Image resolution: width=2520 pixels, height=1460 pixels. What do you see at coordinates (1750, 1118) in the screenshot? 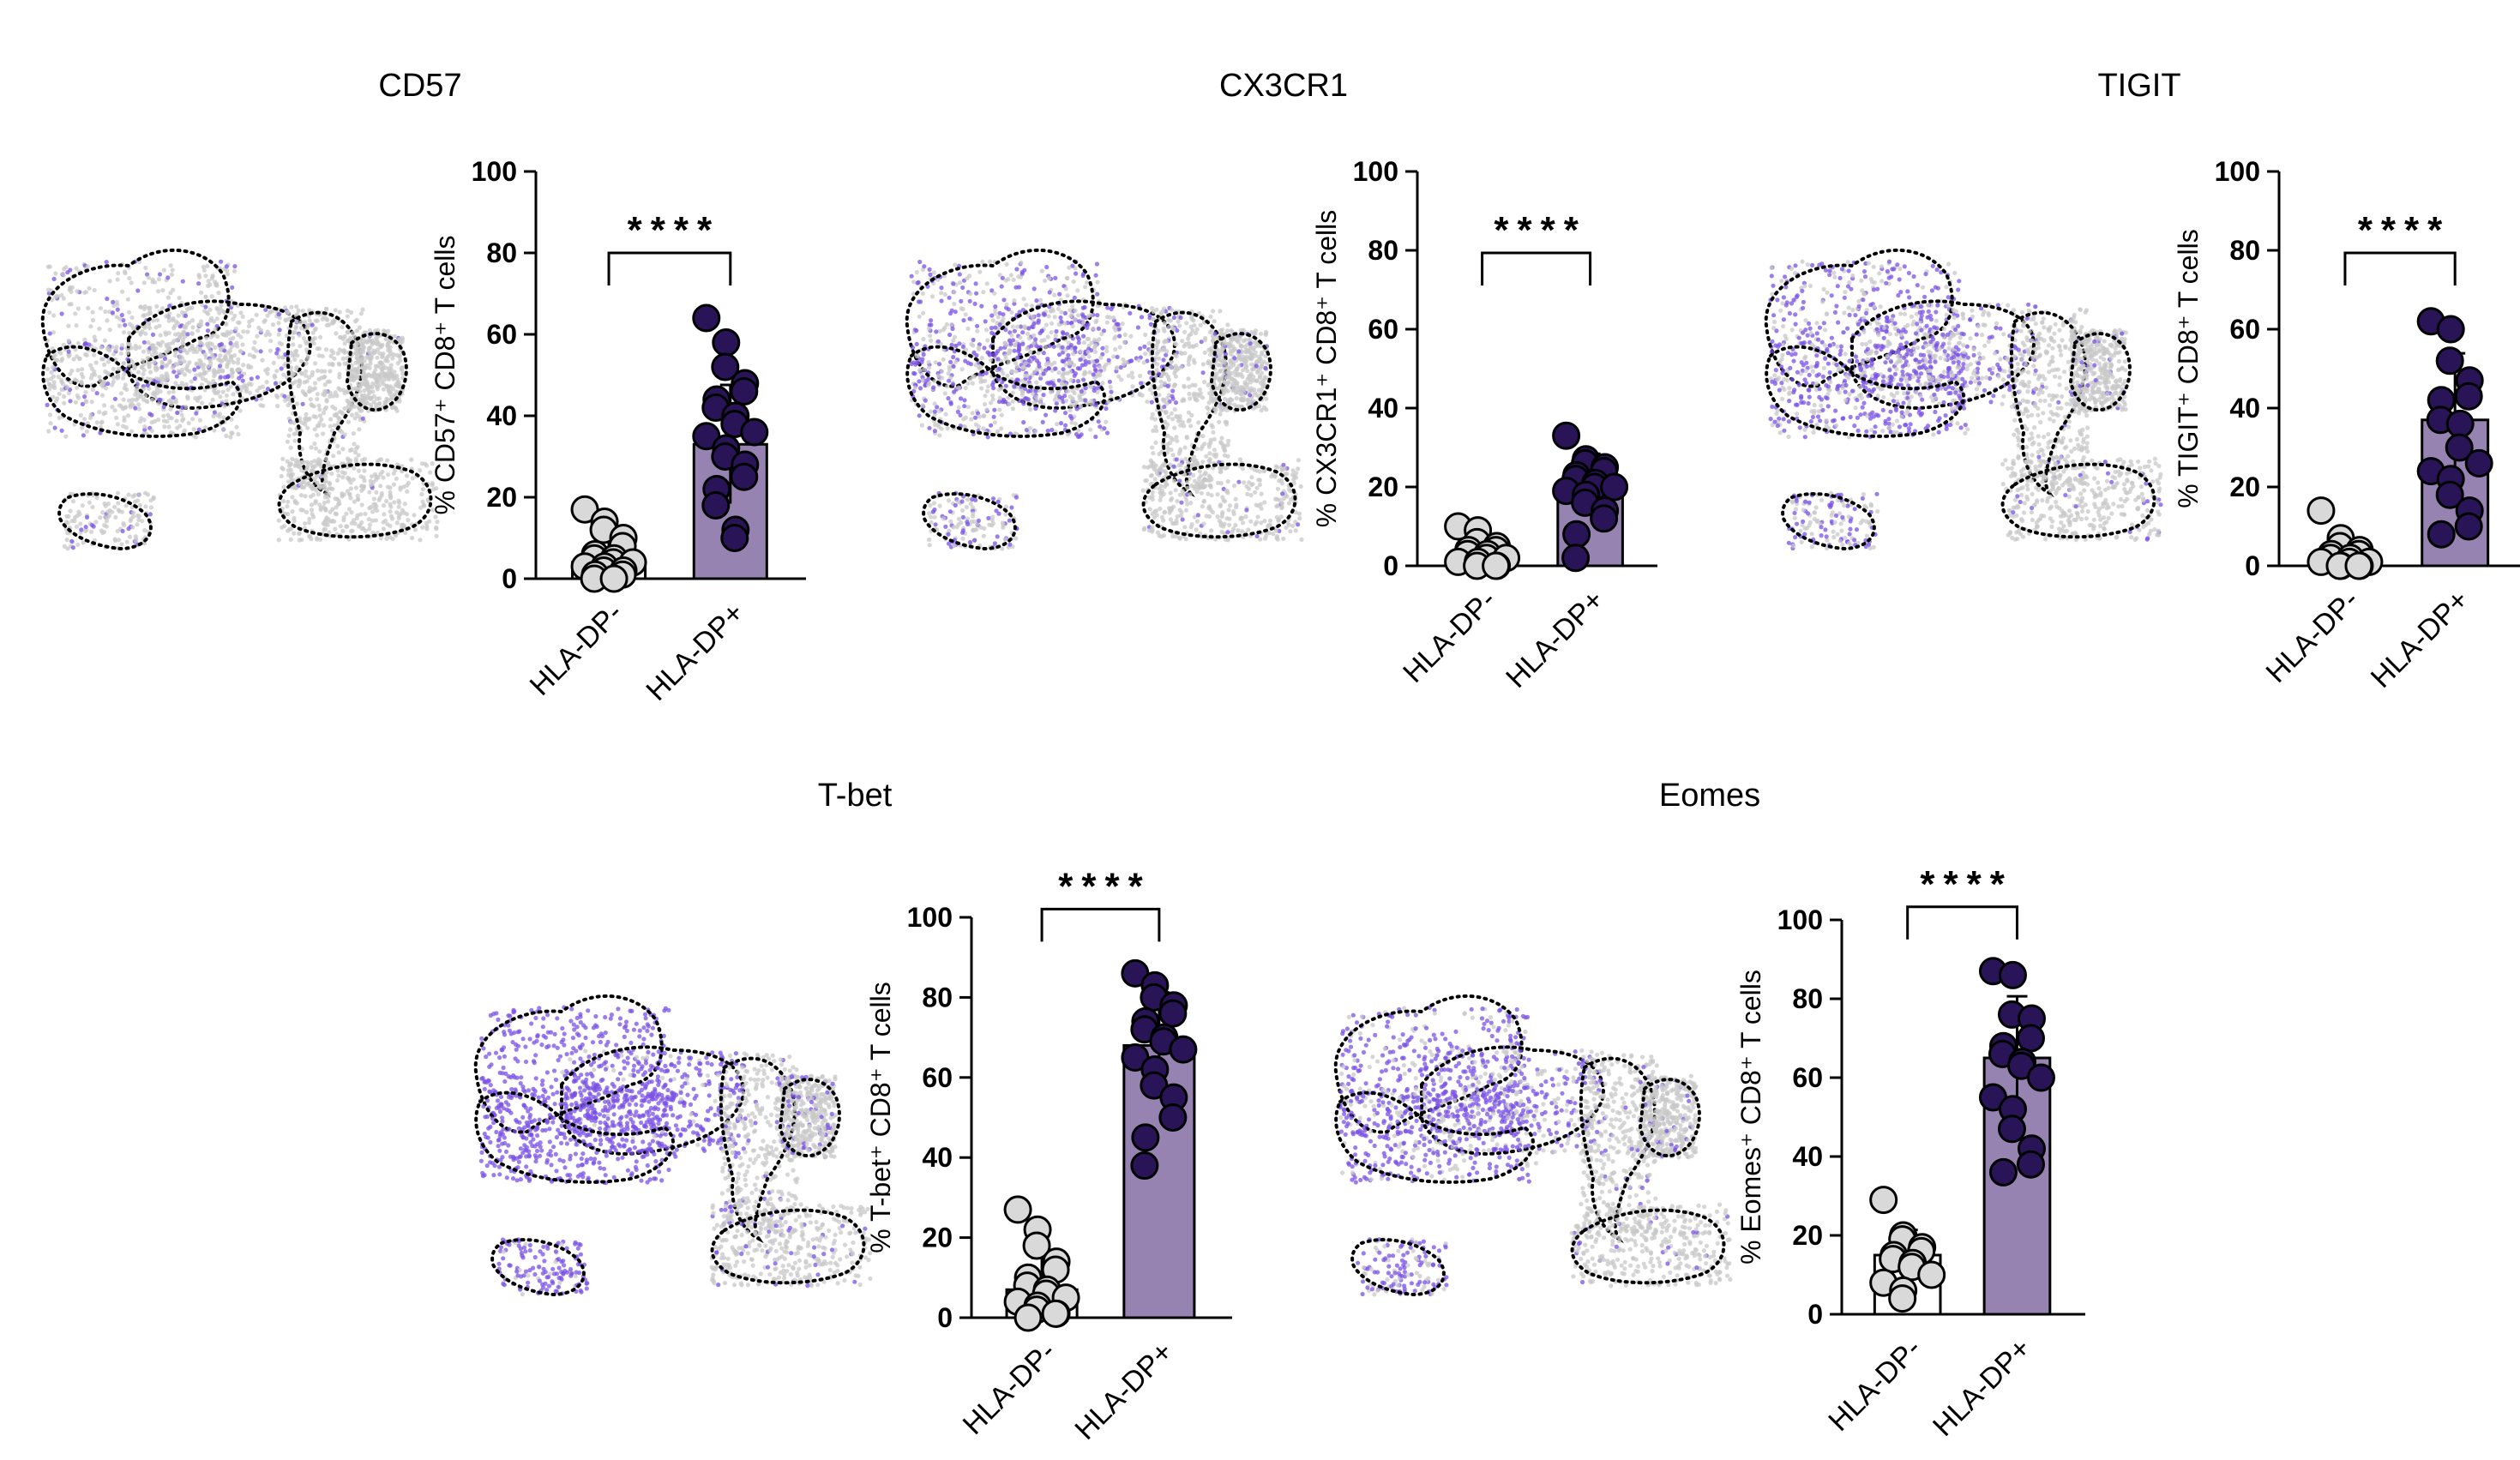
I see `y-axis-label: % Eomes⁺ CD8⁺ T cells` at bounding box center [1750, 1118].